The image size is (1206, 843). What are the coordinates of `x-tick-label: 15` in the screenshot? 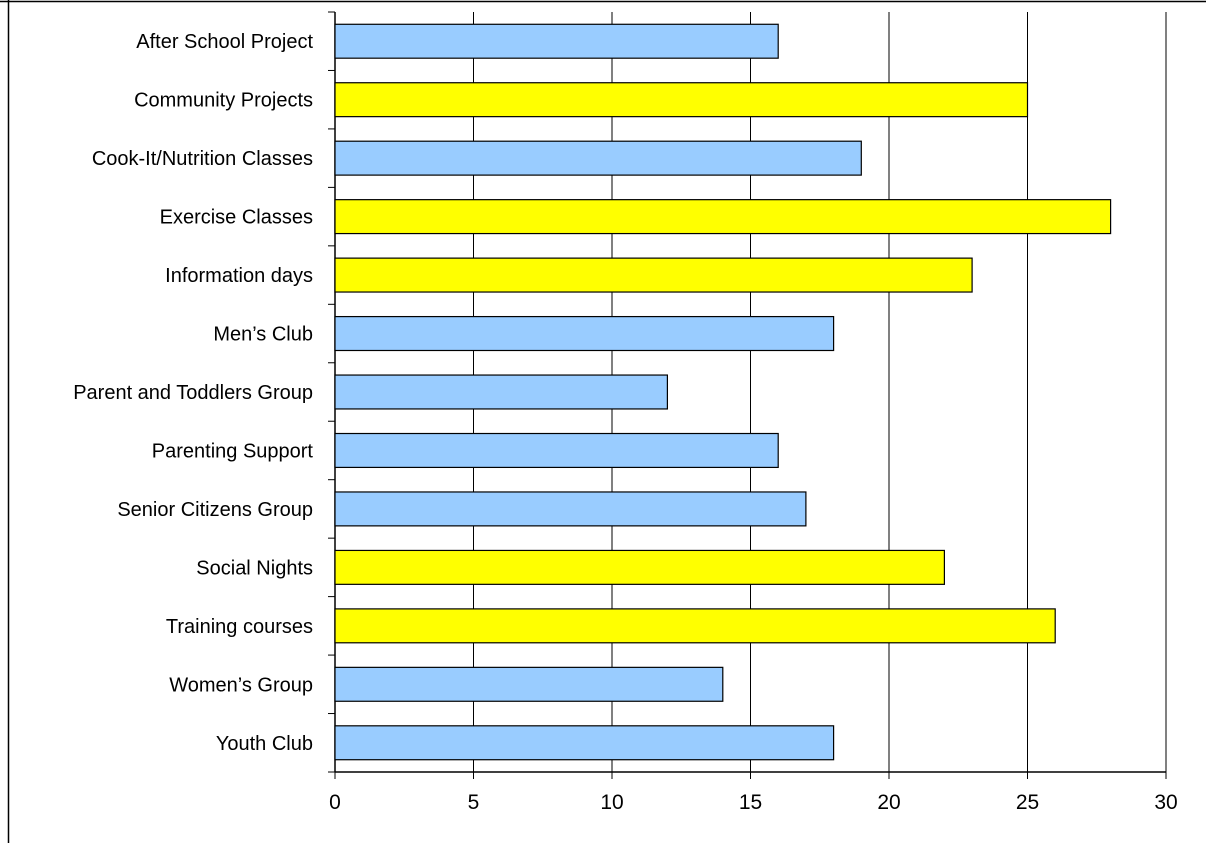 It's located at (750, 802).